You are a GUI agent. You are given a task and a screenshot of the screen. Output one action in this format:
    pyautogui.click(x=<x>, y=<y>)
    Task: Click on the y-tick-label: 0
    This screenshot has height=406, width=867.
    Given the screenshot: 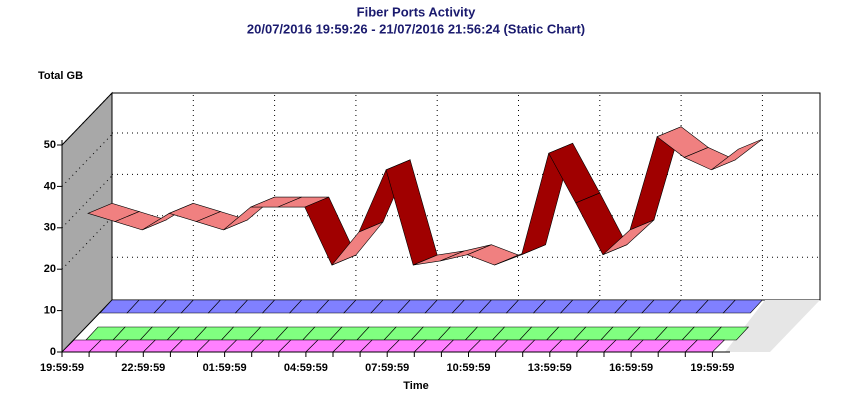 What is the action you would take?
    pyautogui.click(x=53, y=352)
    